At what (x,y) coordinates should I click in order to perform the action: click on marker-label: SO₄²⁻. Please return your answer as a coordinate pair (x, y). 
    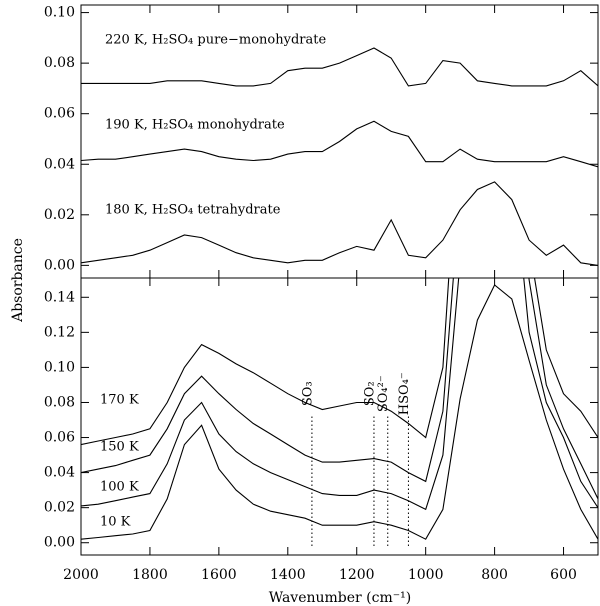
    Looking at the image, I should click on (383, 393).